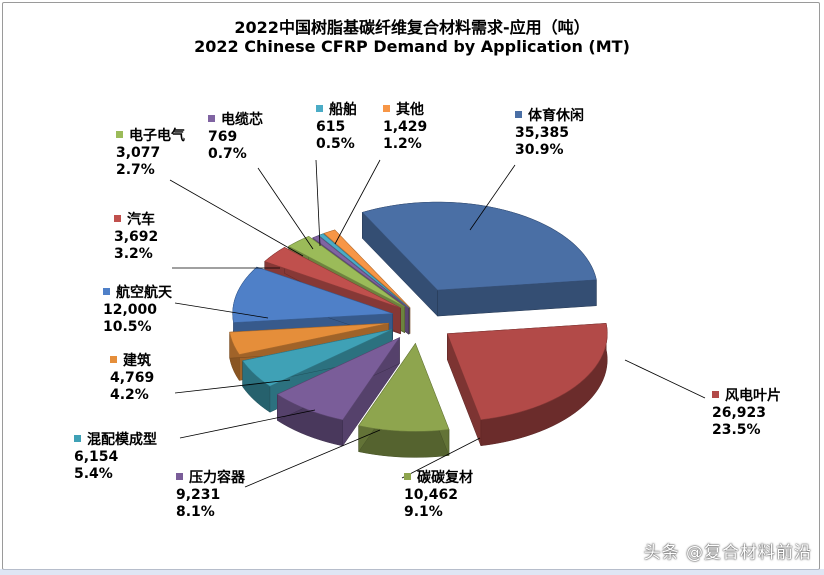 The width and height of the screenshot is (824, 575). What do you see at coordinates (129, 395) in the screenshot?
I see `slice-pct-5: 4.2%` at bounding box center [129, 395].